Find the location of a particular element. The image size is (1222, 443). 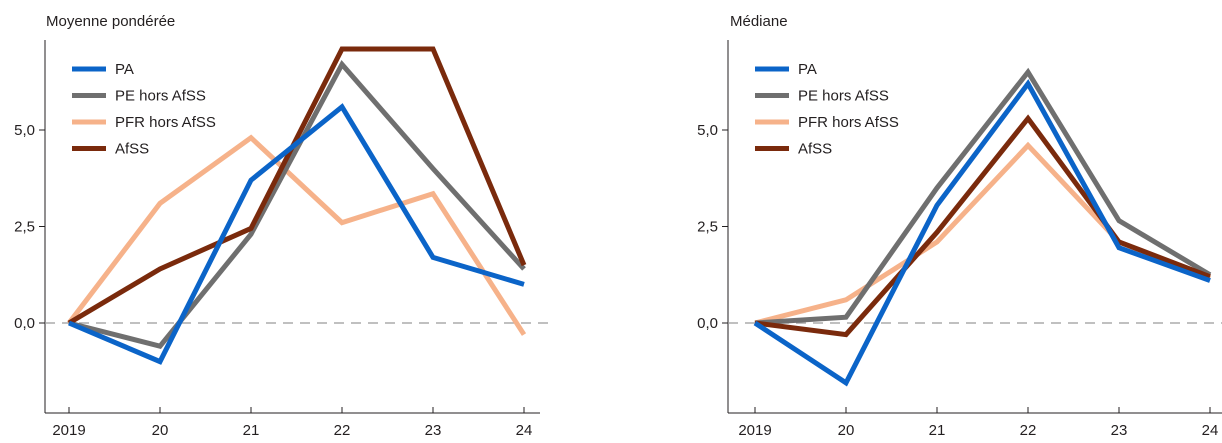

chart-title: Médiane is located at coordinates (759, 21).